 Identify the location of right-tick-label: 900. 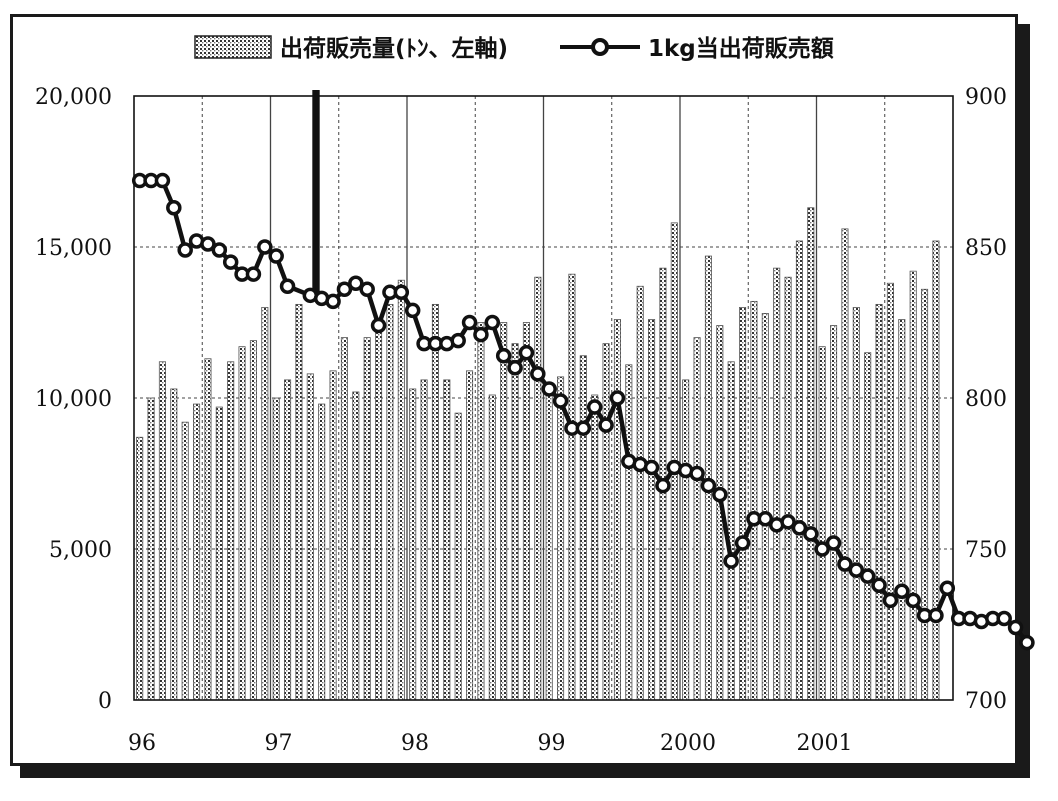
(986, 97).